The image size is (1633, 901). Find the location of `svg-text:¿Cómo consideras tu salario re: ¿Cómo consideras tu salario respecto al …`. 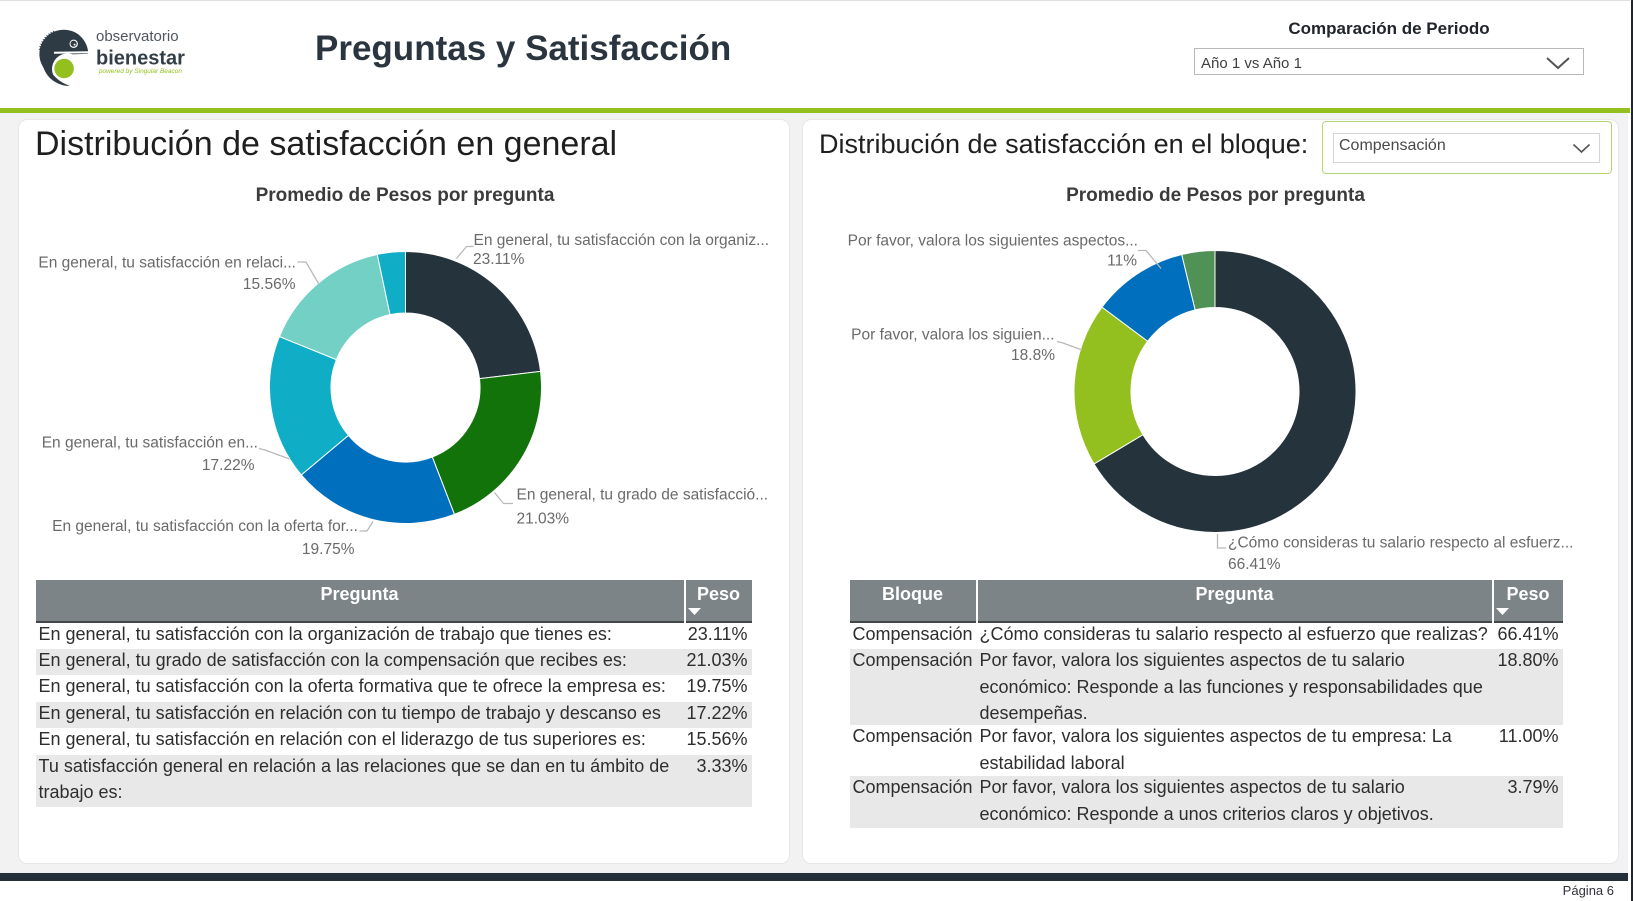

svg-text:¿Cómo consideras tu salario re: ¿Cómo consideras tu salario respecto al … is located at coordinates (1400, 543).